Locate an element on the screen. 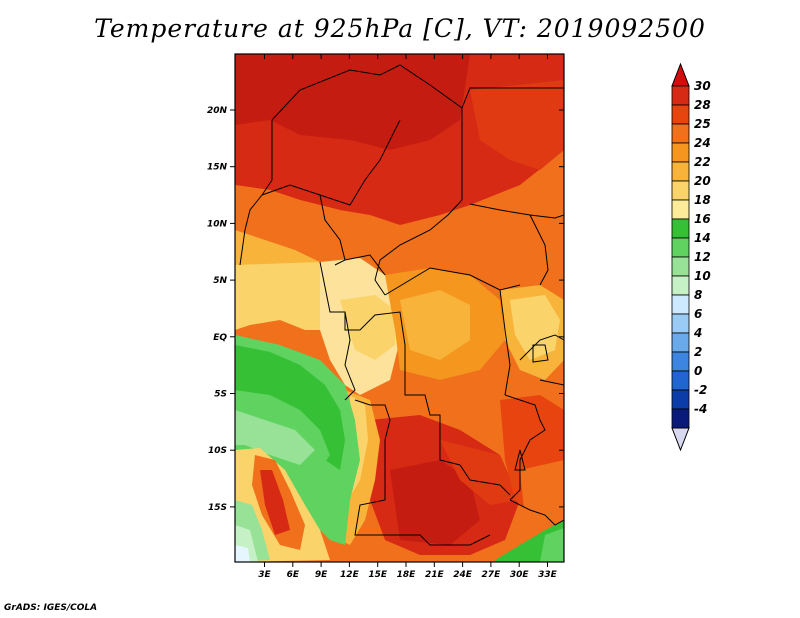 This screenshot has height=618, width=800. lon-label: 24E is located at coordinates (463, 575).